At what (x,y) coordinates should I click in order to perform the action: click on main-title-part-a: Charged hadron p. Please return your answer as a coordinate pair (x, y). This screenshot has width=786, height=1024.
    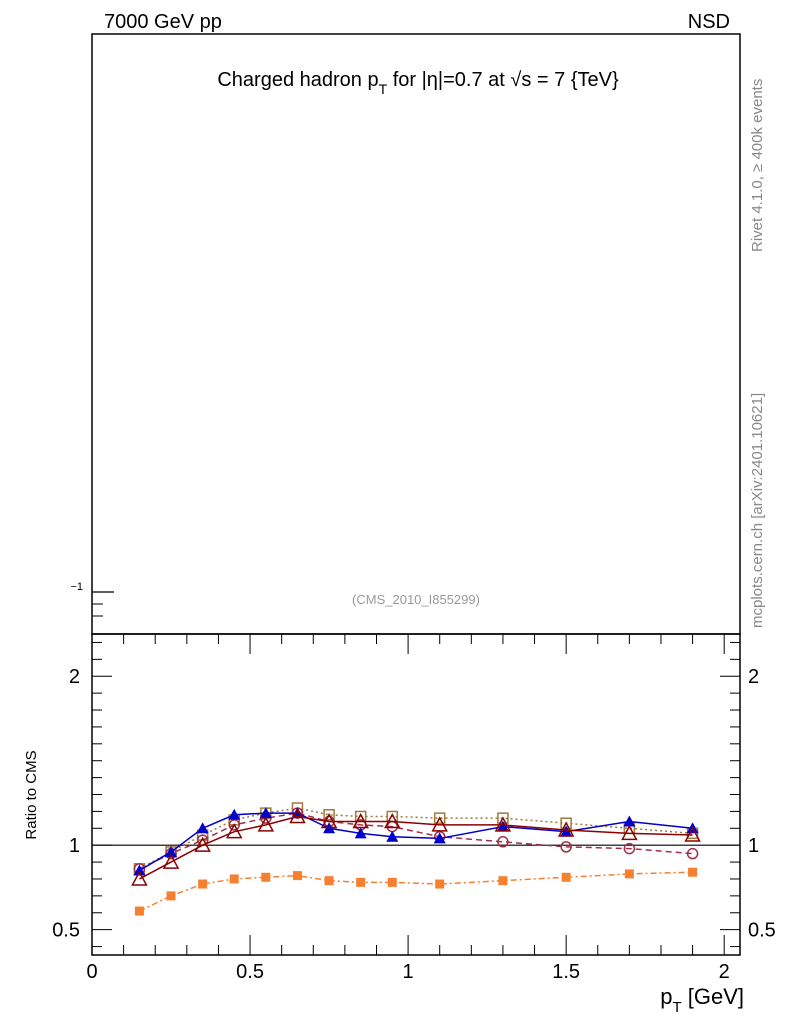
    Looking at the image, I should click on (297, 80).